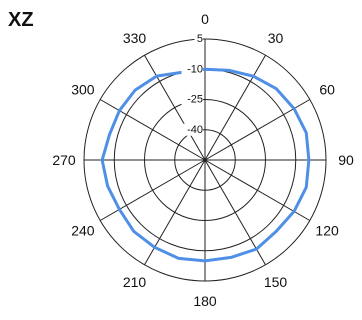 This screenshot has width=362, height=320. Describe the element at coordinates (276, 38) in the screenshot. I see `angle-label-30: 30` at that location.